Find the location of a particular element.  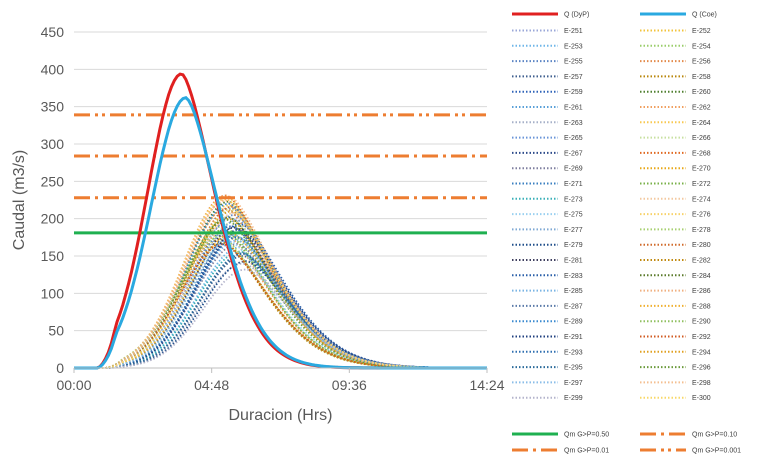

legend-label-e-283: E-283 is located at coordinates (573, 276).